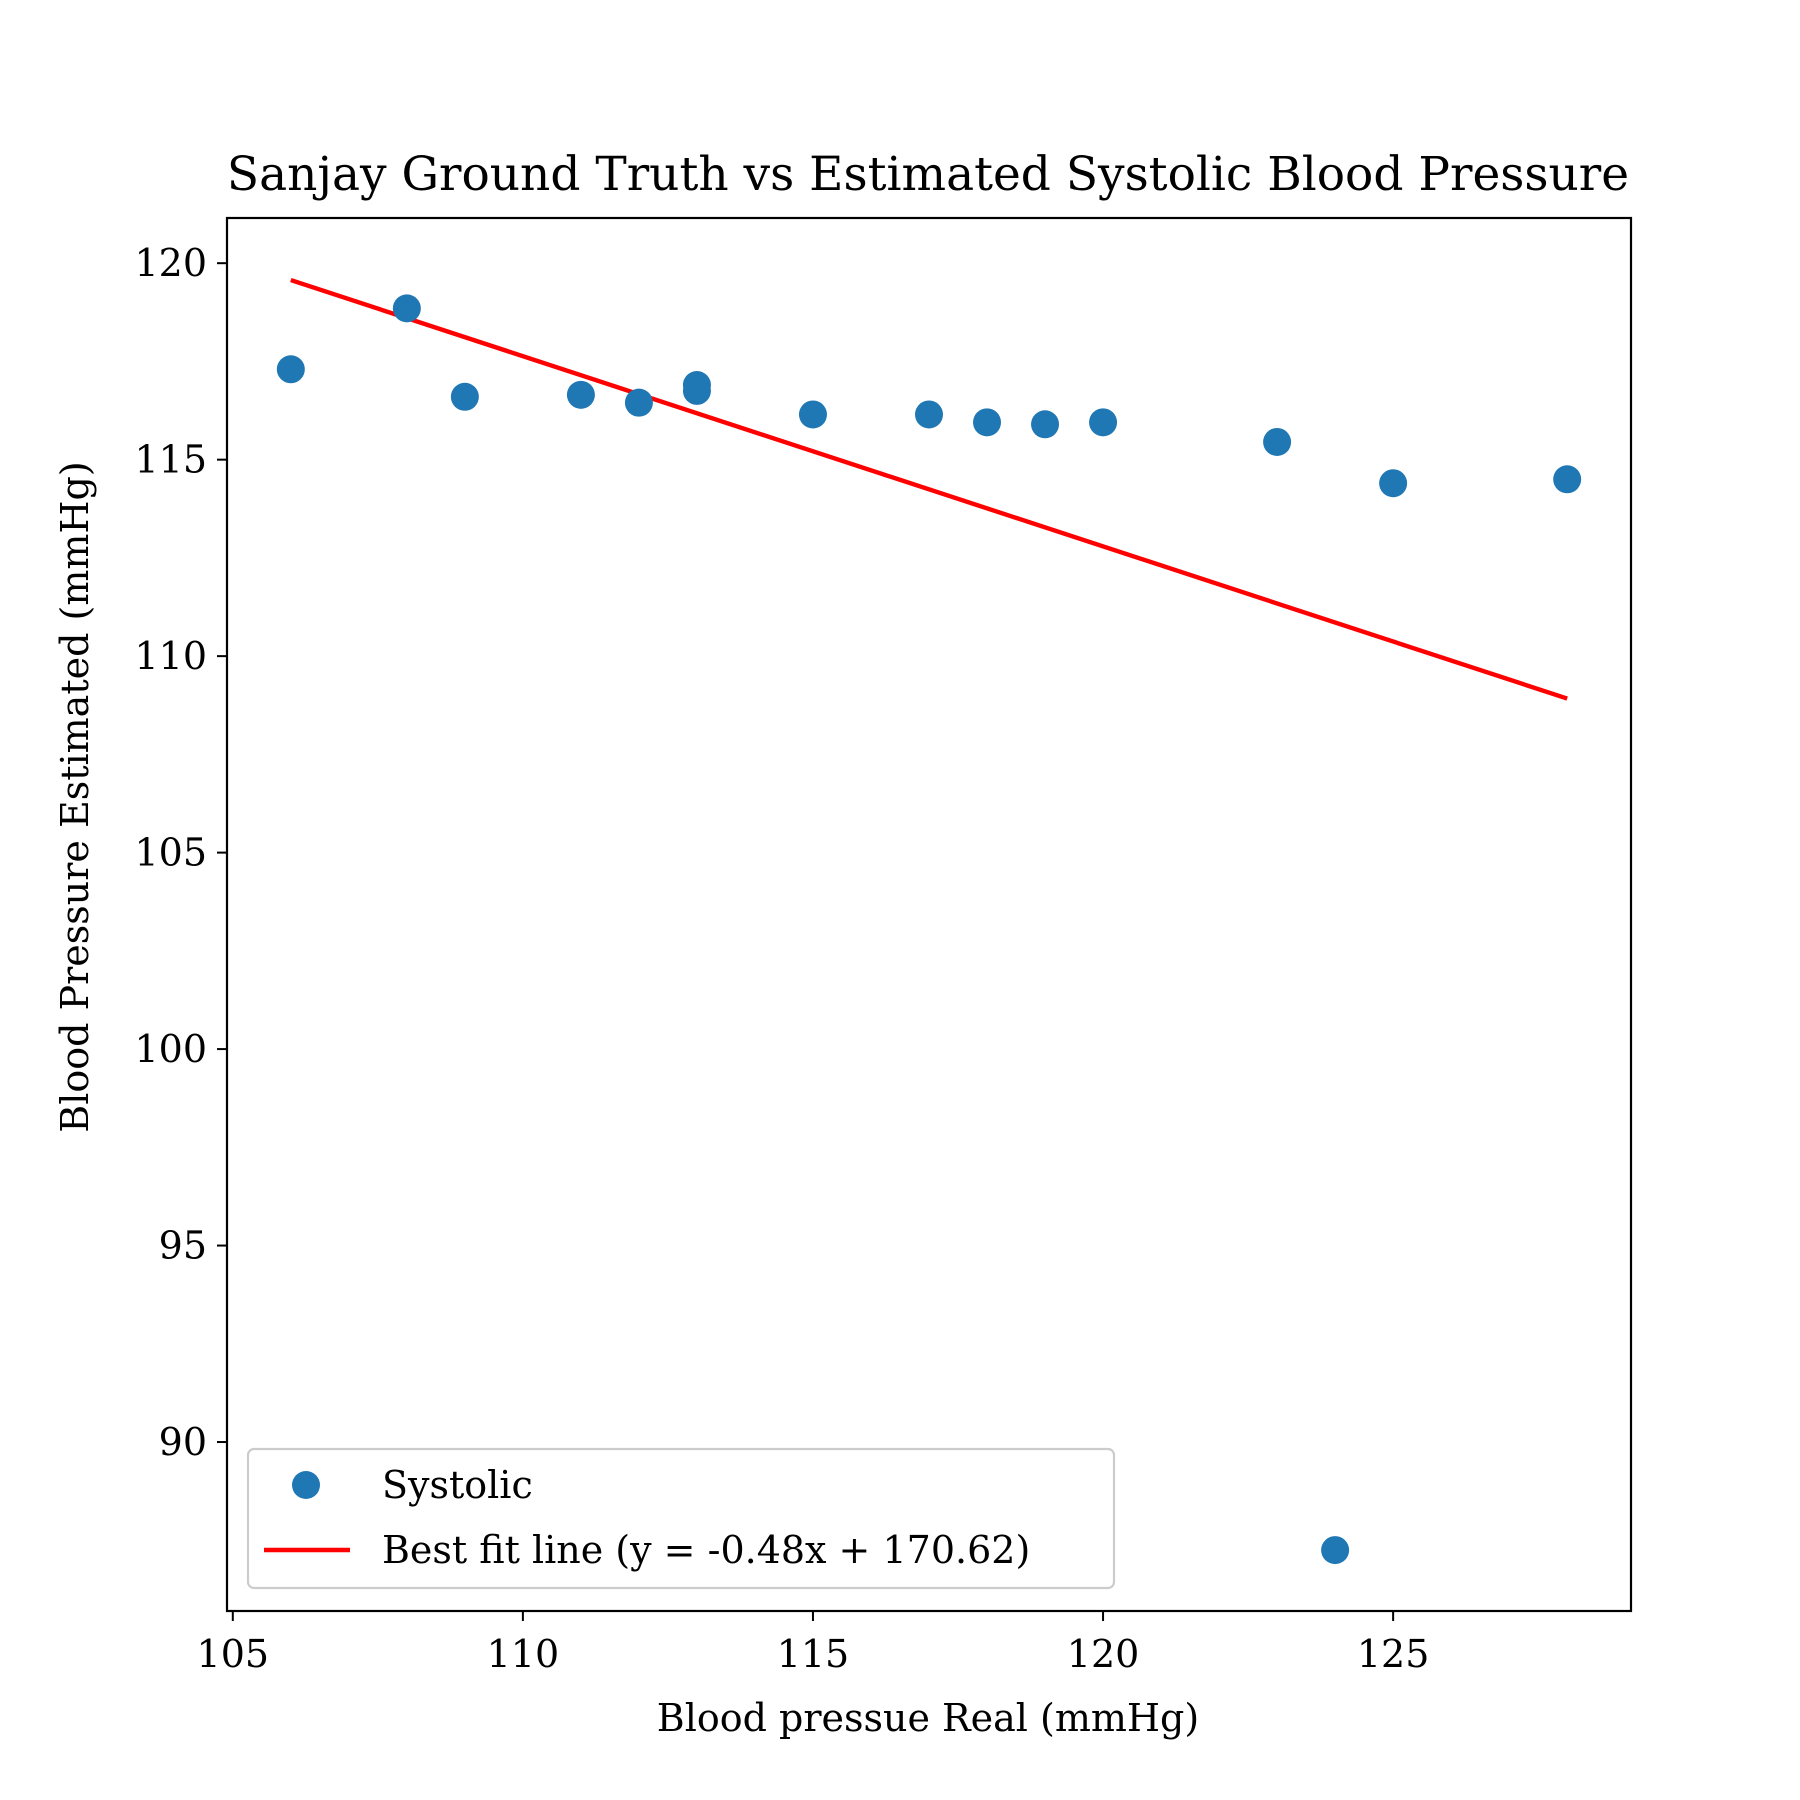  What do you see at coordinates (183, 1246) in the screenshot?
I see `y-tick-label: 95` at bounding box center [183, 1246].